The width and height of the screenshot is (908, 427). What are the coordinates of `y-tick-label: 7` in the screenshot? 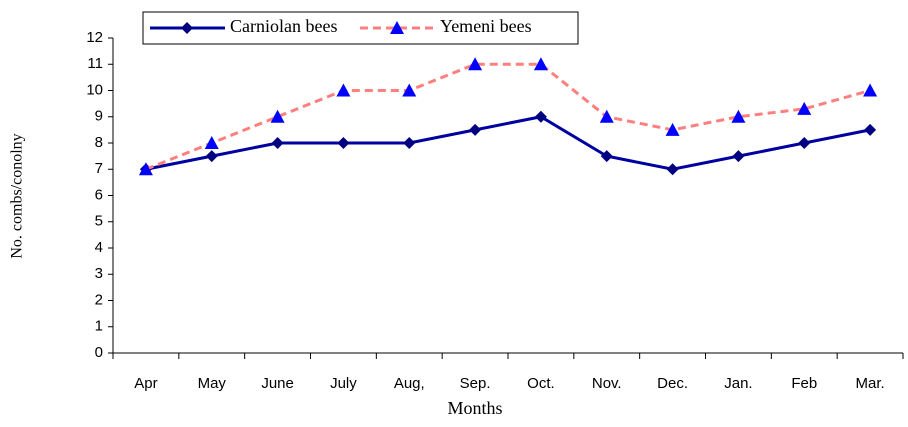 It's located at (99, 168).